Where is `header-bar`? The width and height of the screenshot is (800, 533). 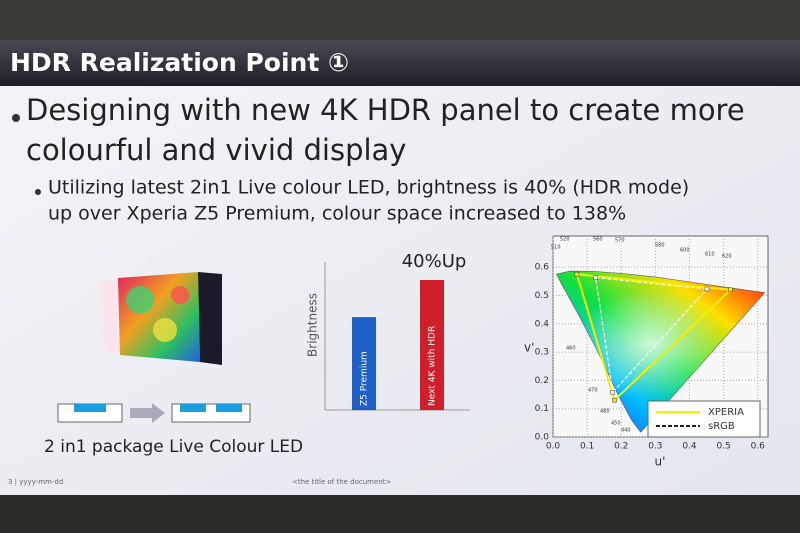 header-bar is located at coordinates (400, 63).